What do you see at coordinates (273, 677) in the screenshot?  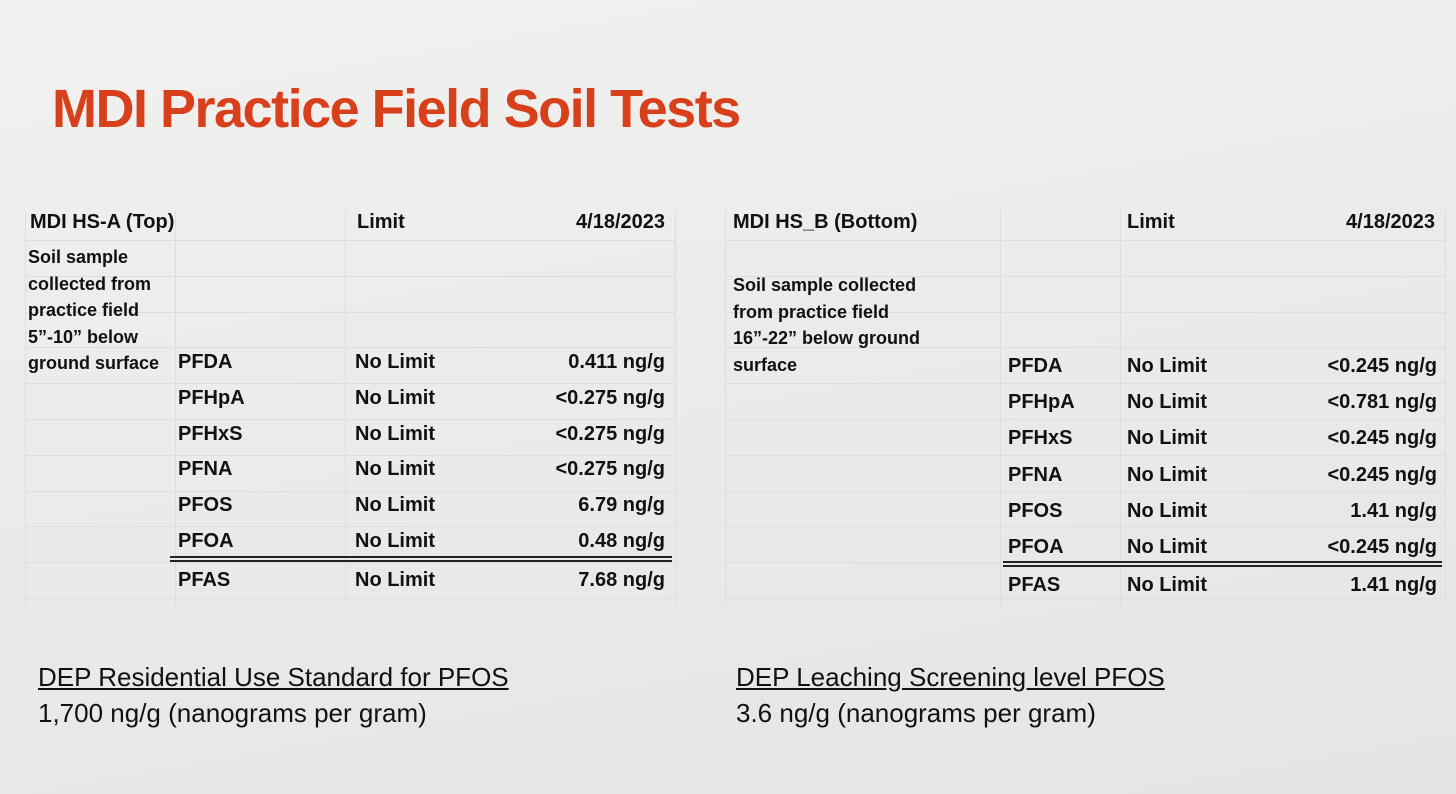 I see `note-heading: DEP Residential Use Standard for PFOS` at bounding box center [273, 677].